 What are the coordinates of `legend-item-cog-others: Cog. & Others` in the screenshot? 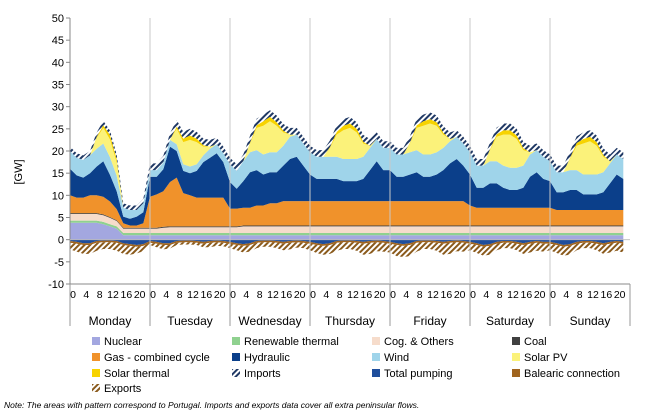 It's located at (413, 342).